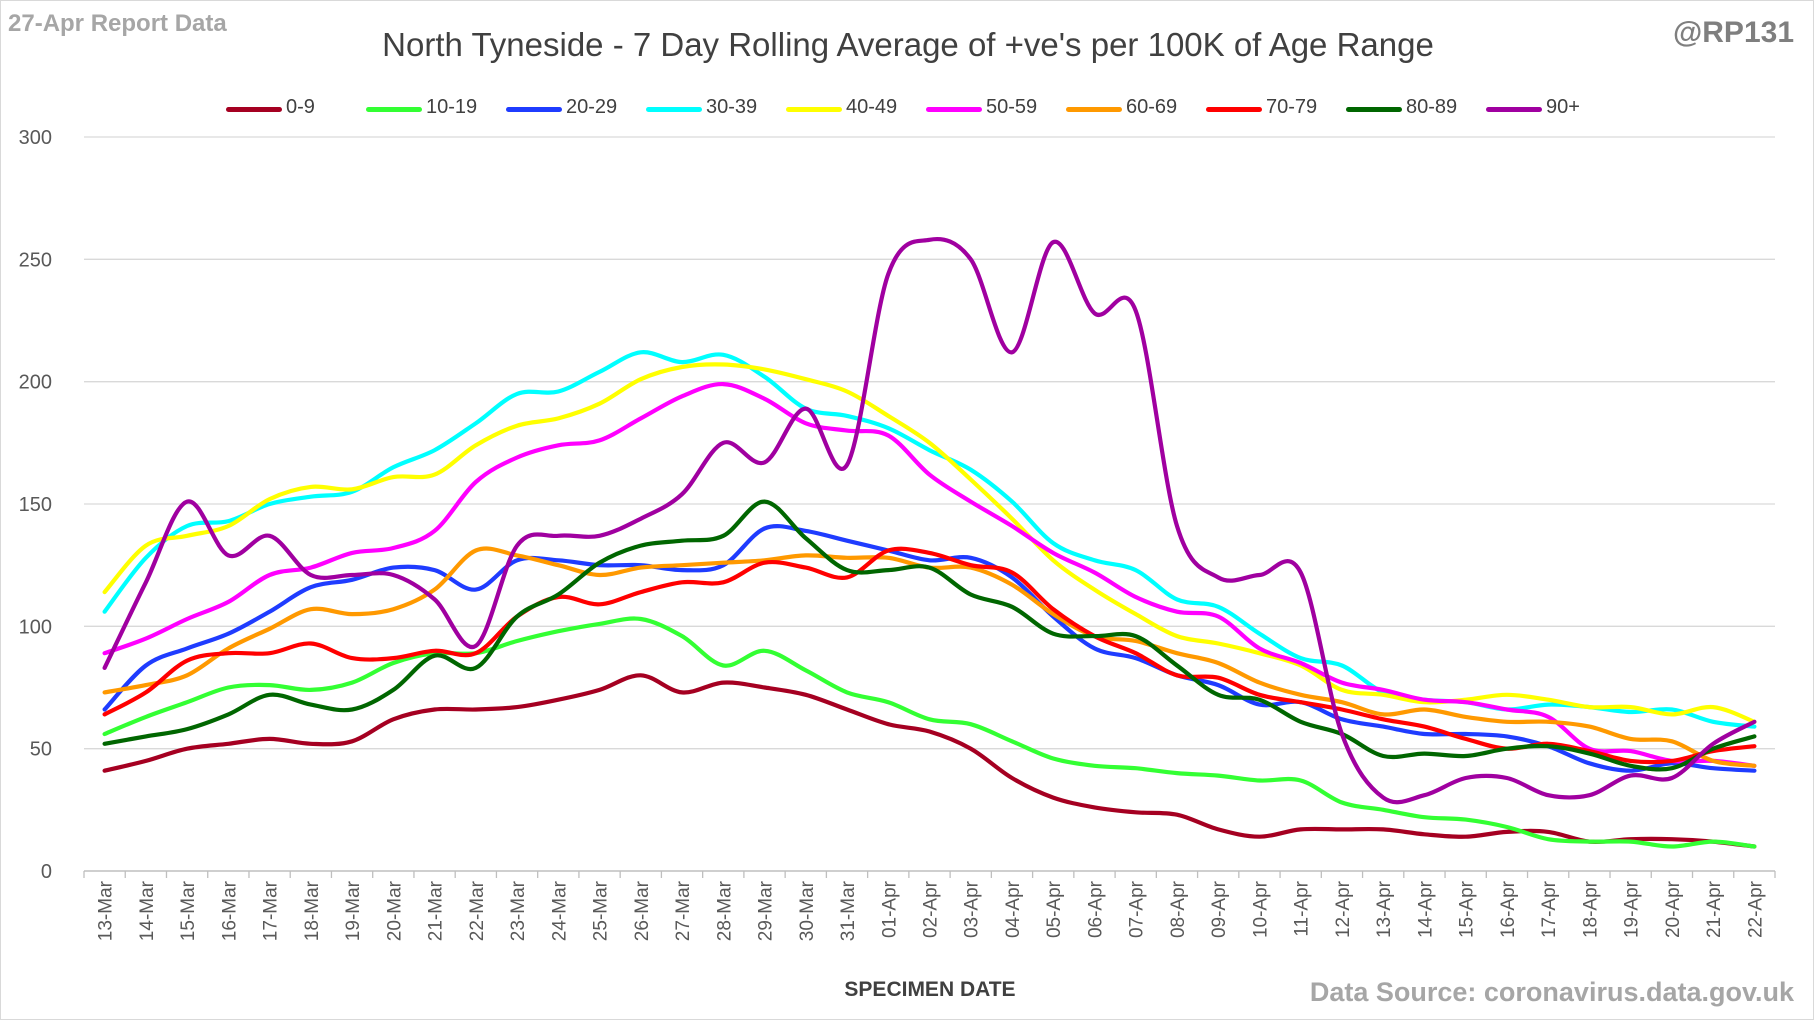 This screenshot has height=1022, width=1816. I want to click on y-tick-label: 250, so click(35, 260).